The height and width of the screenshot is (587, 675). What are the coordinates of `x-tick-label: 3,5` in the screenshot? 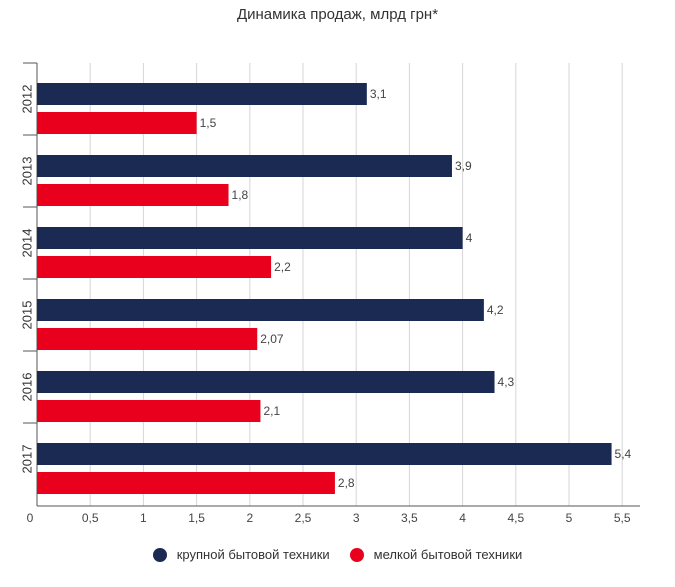 It's located at (409, 518).